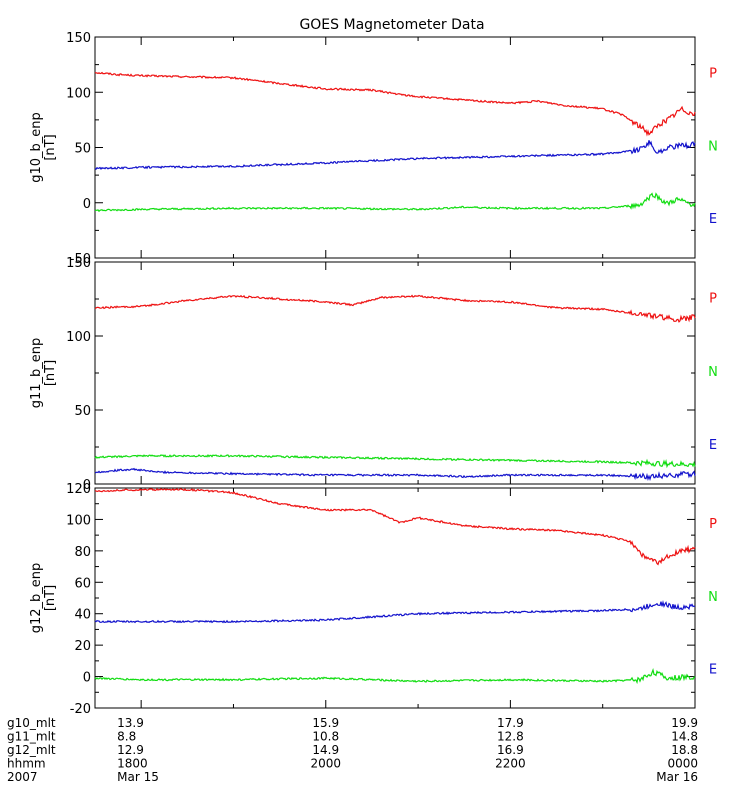 This screenshot has width=750, height=804. I want to click on x-tick-value: 18.8, so click(684, 750).